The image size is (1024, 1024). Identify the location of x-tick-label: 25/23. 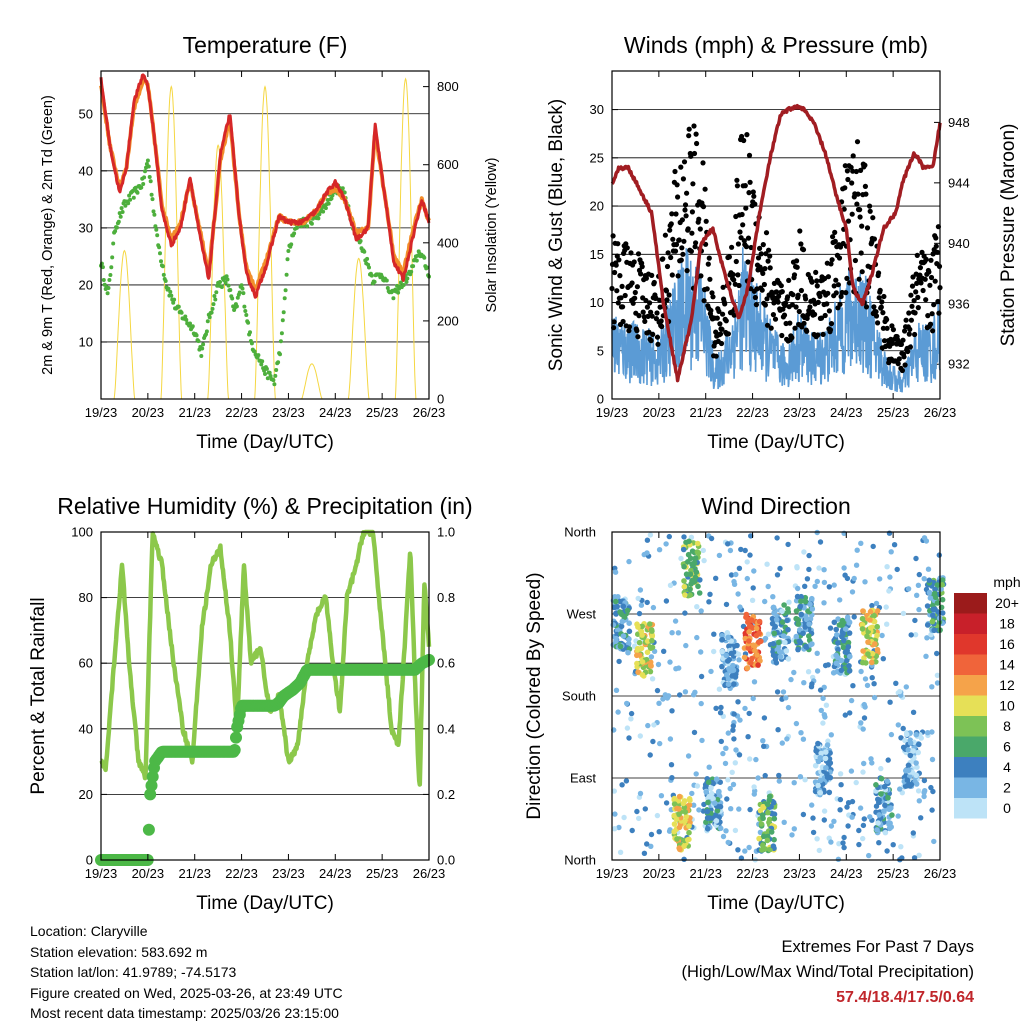
(382, 412).